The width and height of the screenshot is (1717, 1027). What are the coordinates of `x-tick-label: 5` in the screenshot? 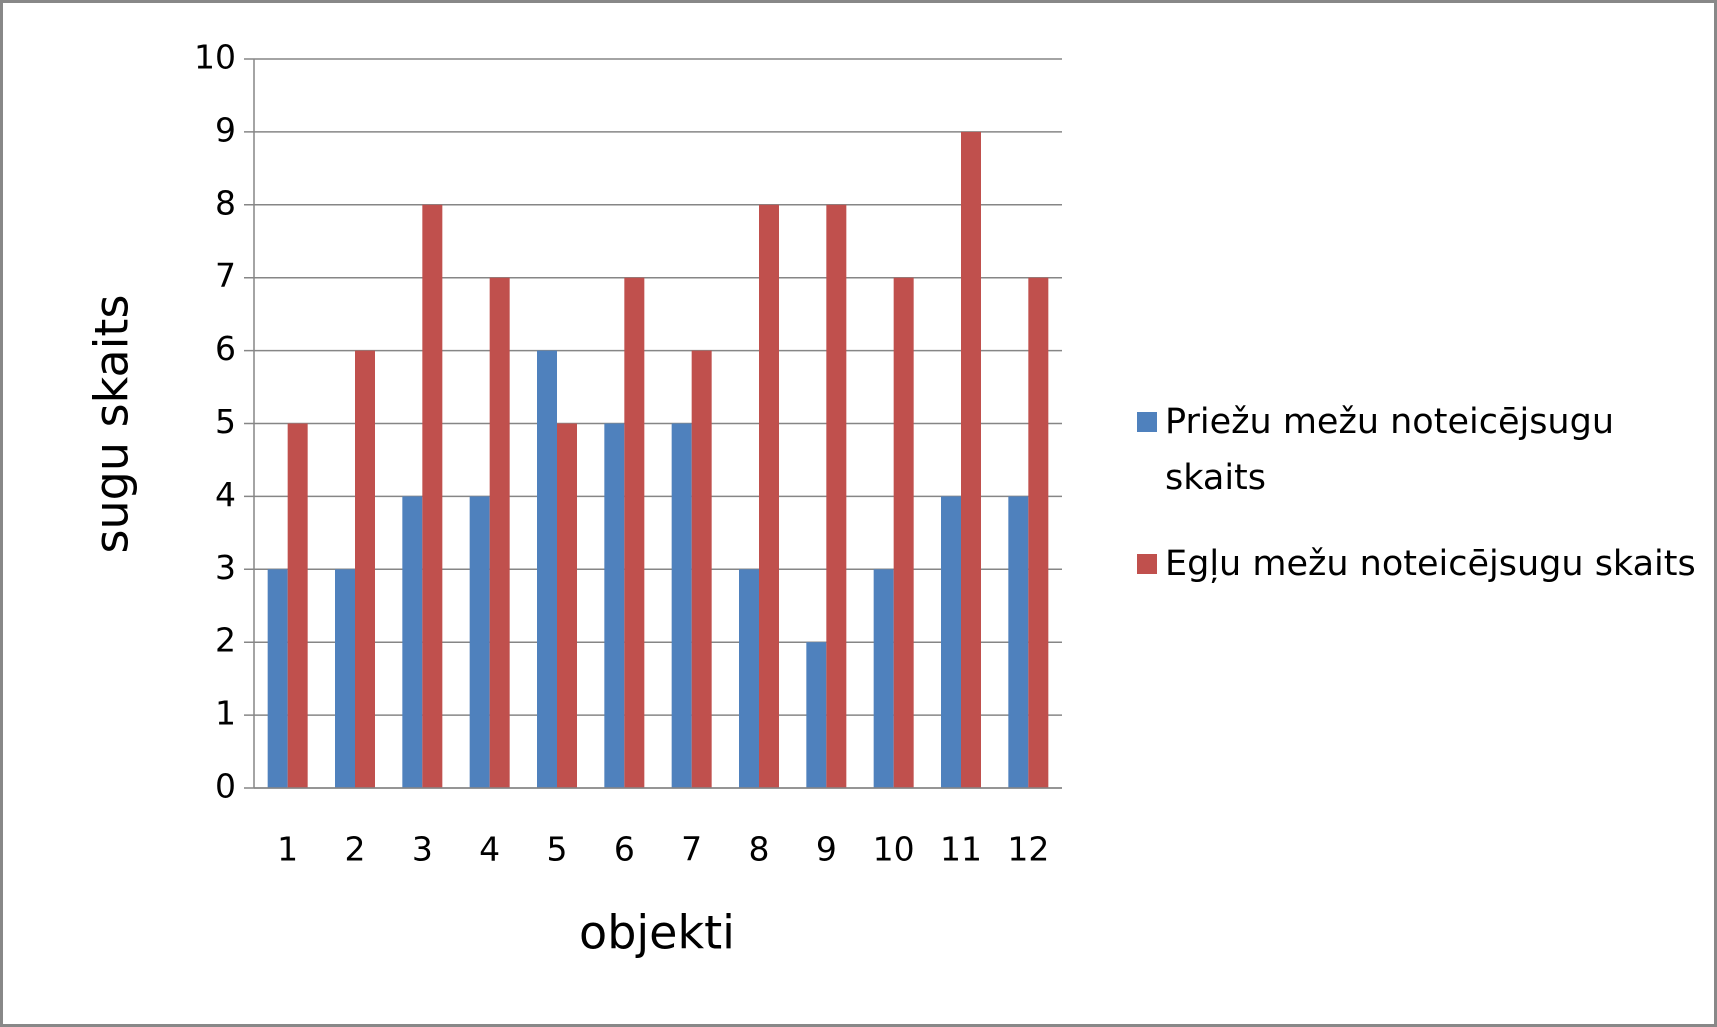 It's located at (557, 849).